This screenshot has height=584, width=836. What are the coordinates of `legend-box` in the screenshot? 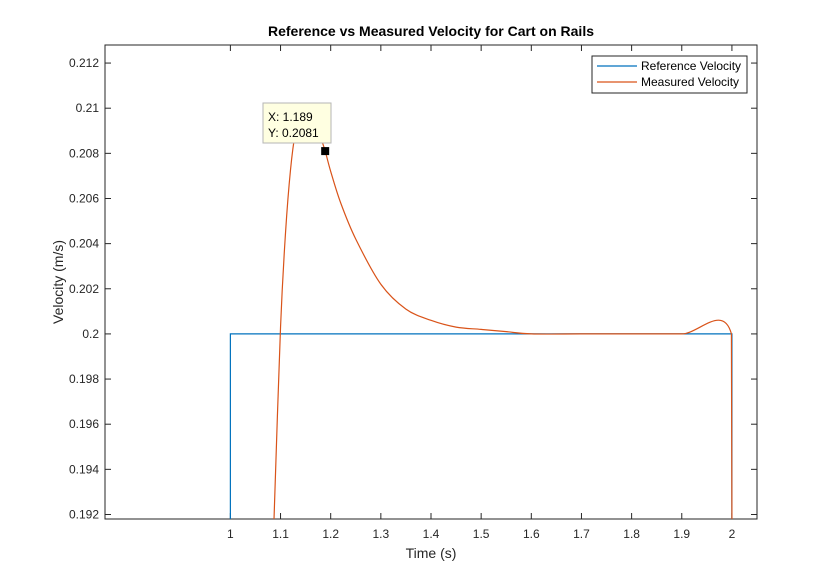 It's located at (669, 74).